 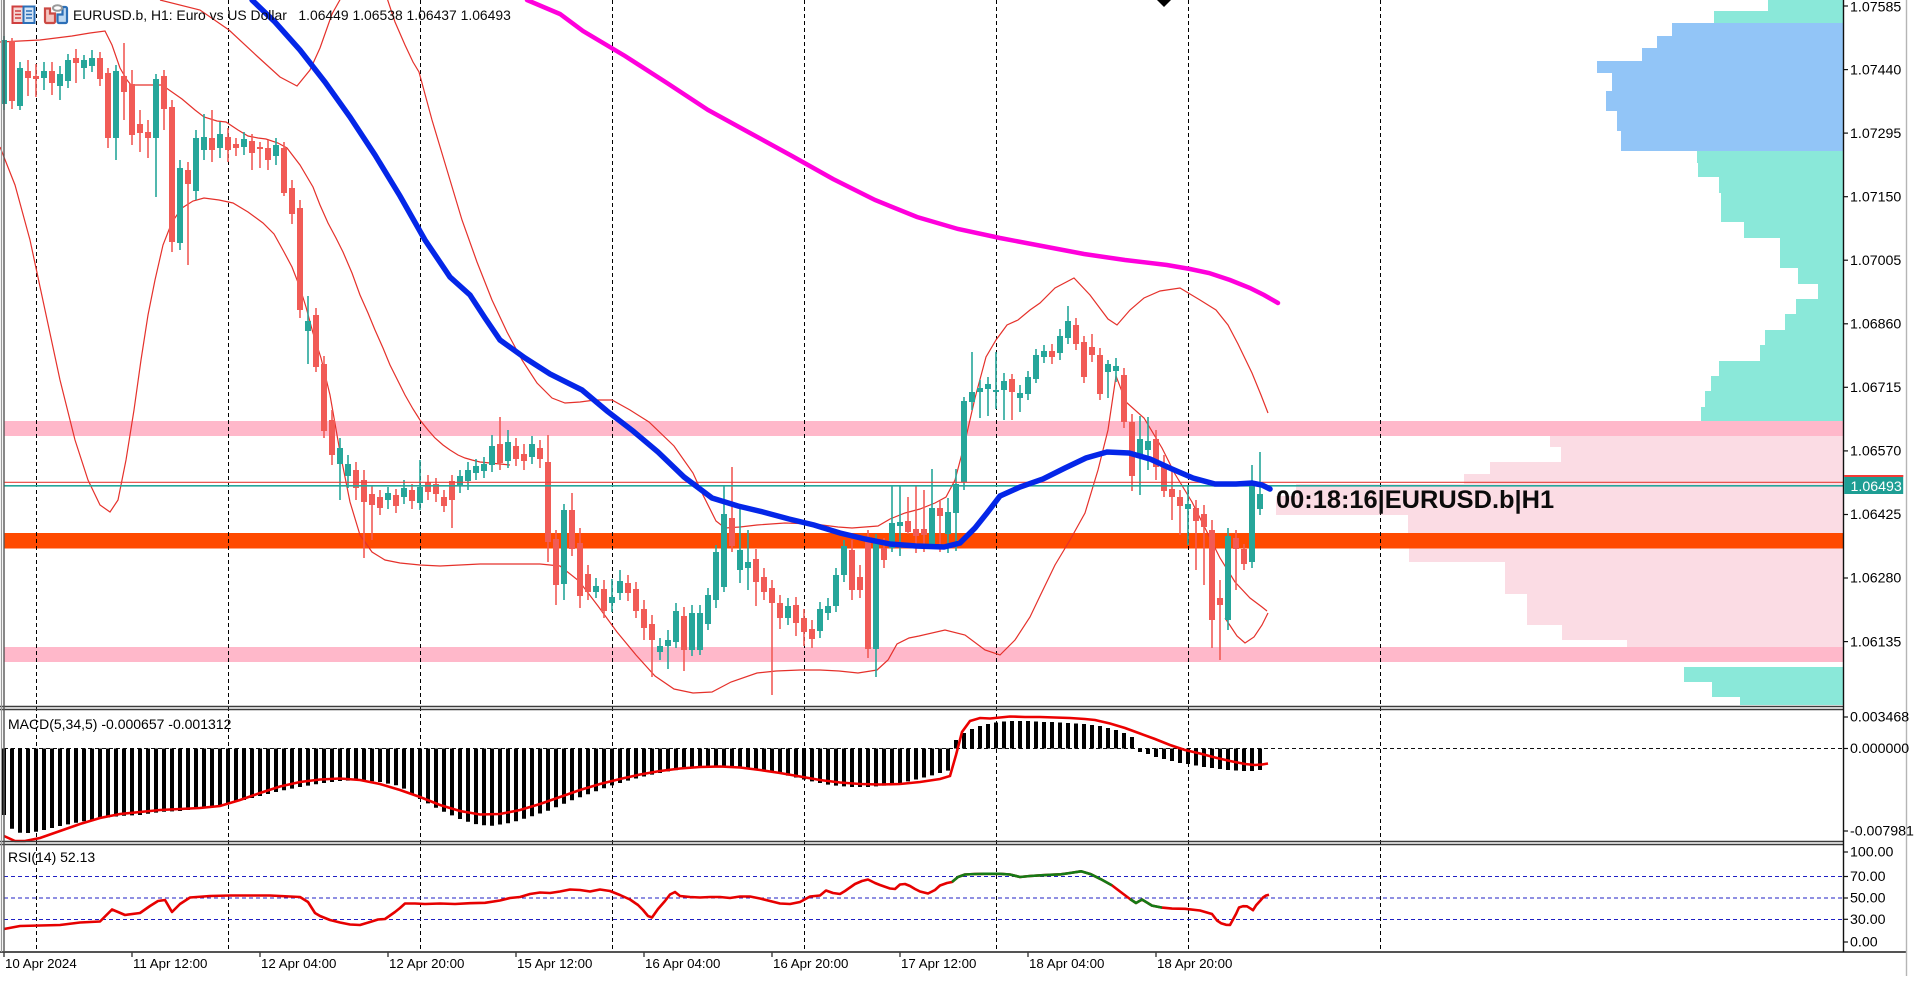 I want to click on svg-text: 50.00, so click(x=1868, y=899).